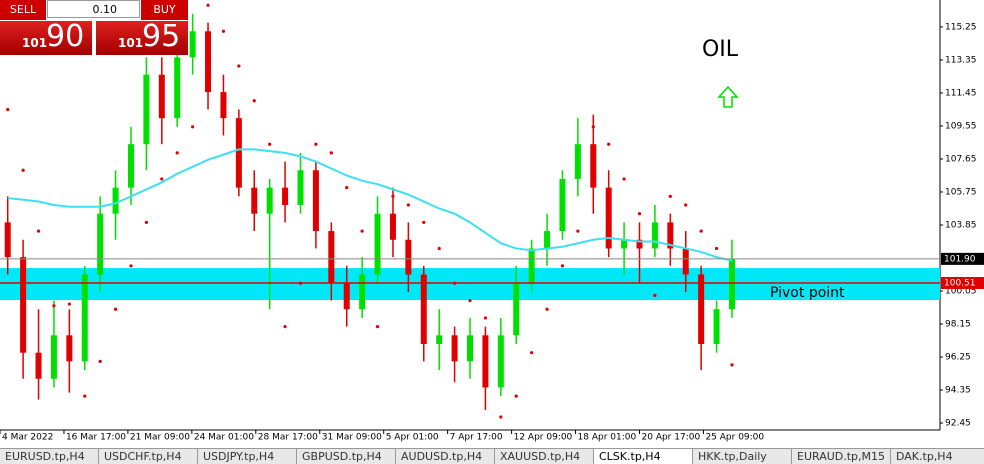  I want to click on x-tick-label: 25 Apr 09:00, so click(734, 438).